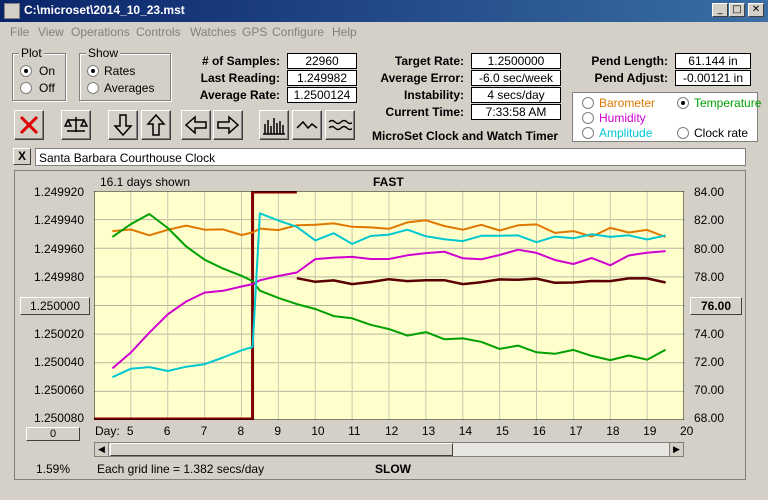 The image size is (768, 500). What do you see at coordinates (709, 334) in the screenshot?
I see `y-right-tick: 74.00` at bounding box center [709, 334].